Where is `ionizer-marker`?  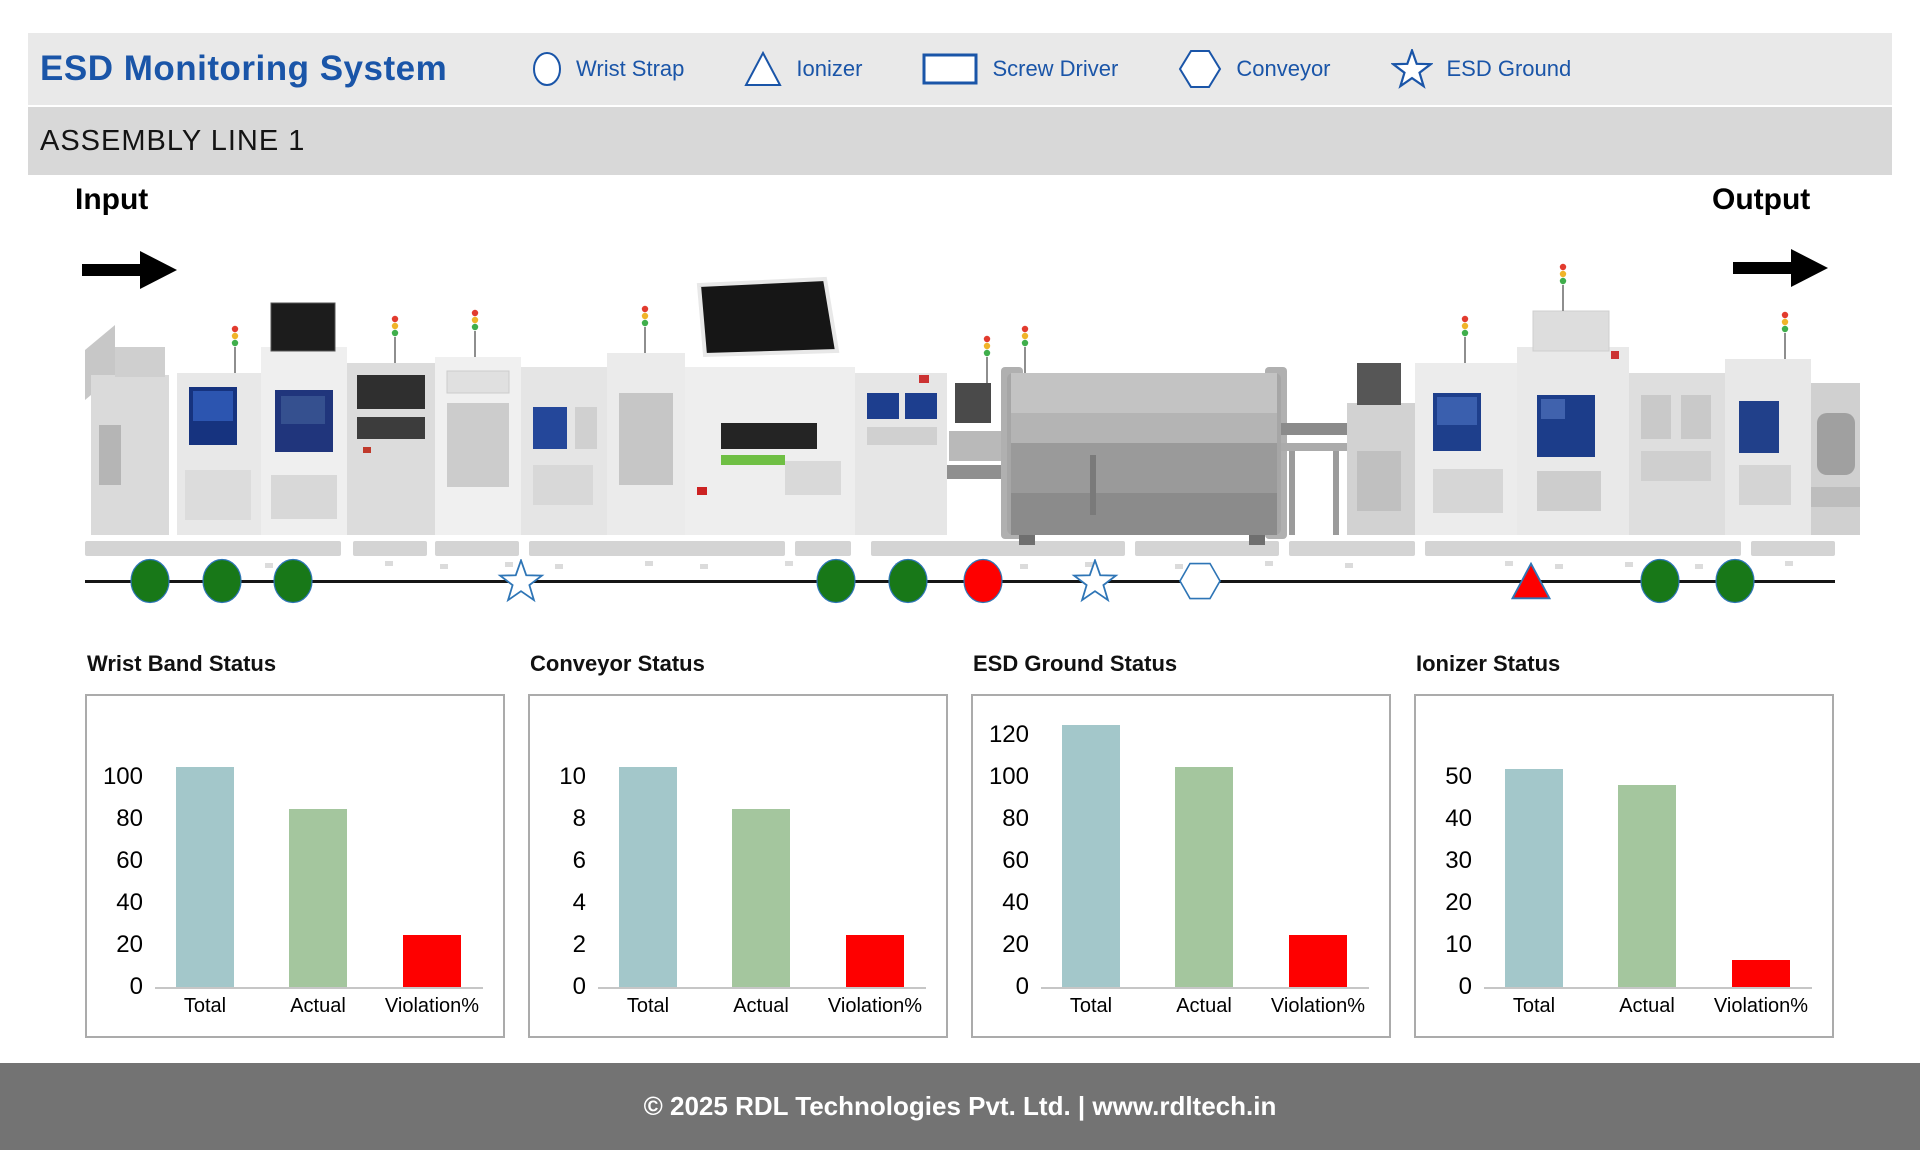 ionizer-marker is located at coordinates (1531, 581).